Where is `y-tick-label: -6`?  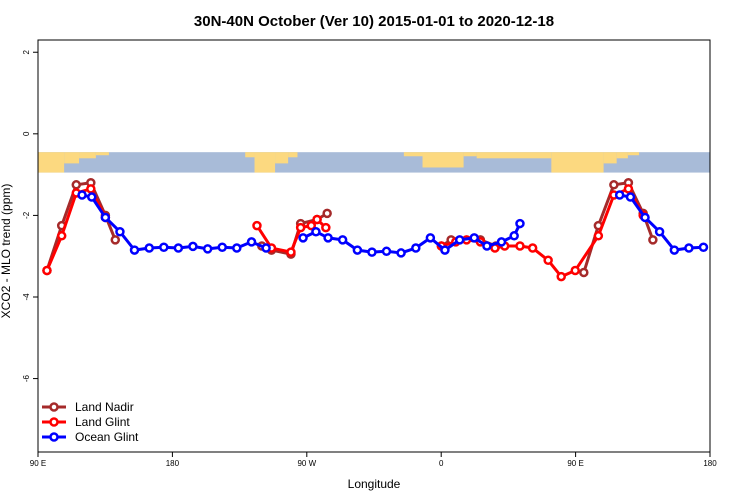 y-tick-label: -6 is located at coordinates (26, 378).